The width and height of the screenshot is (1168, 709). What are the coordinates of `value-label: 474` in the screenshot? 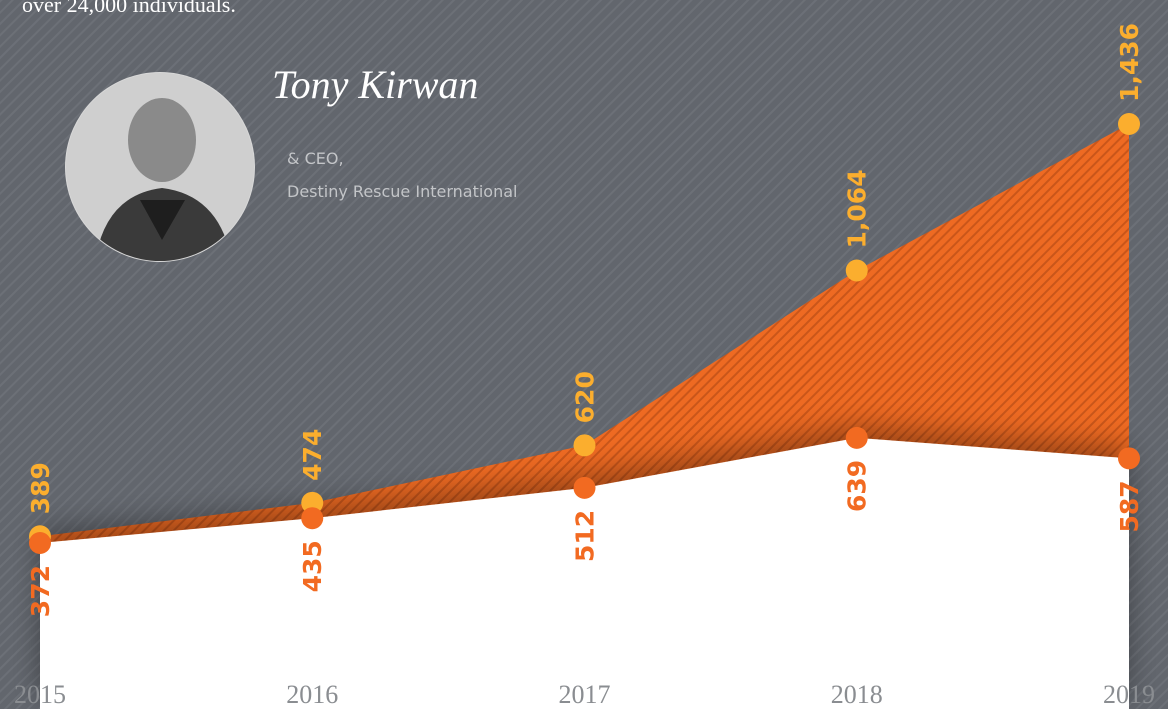 It's located at (312, 455).